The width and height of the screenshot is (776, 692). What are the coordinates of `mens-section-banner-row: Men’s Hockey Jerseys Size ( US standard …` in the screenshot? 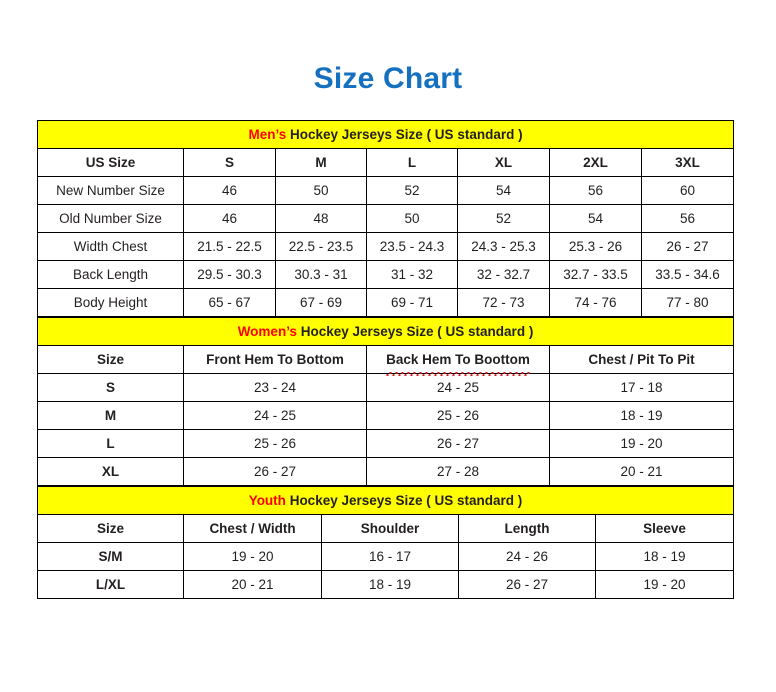 It's located at (385, 134).